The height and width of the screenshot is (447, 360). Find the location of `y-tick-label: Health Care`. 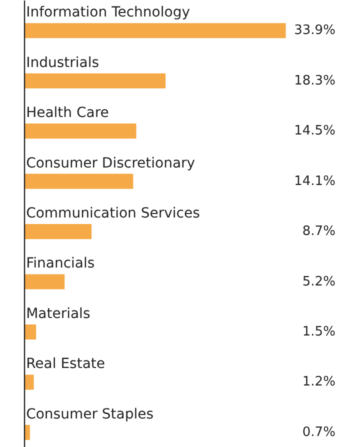

y-tick-label: Health Care is located at coordinates (67, 113).